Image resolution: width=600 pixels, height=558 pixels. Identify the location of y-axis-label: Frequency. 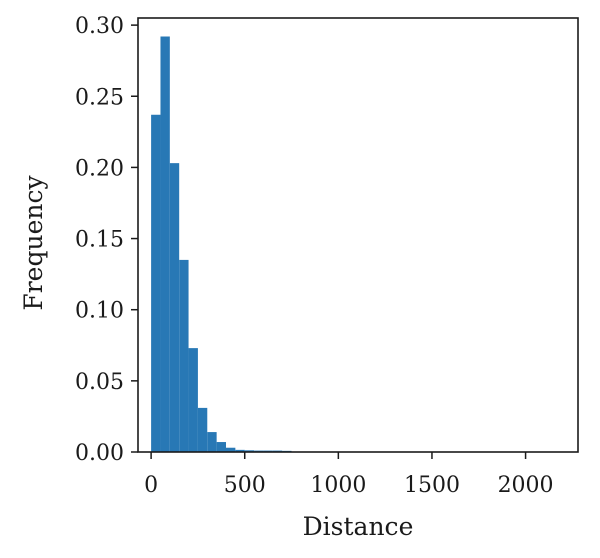
(33, 243).